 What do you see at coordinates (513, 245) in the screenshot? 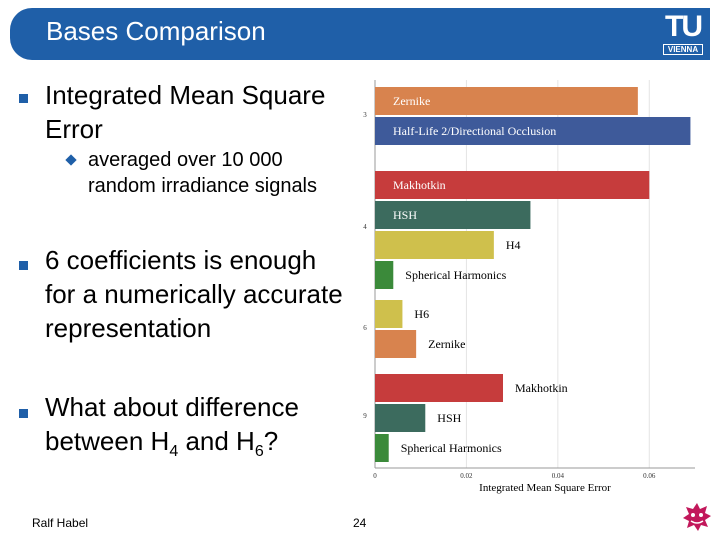
I see `bar-label: H4` at bounding box center [513, 245].